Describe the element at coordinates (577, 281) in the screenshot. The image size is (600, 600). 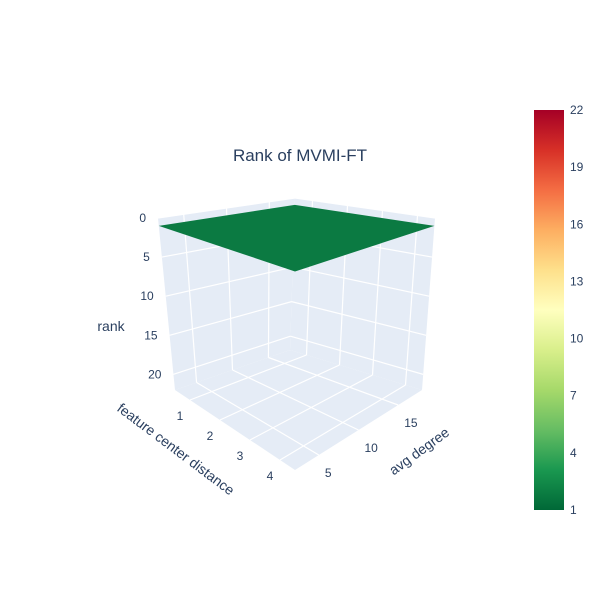
I see `colorbar-tick-label: 13` at that location.